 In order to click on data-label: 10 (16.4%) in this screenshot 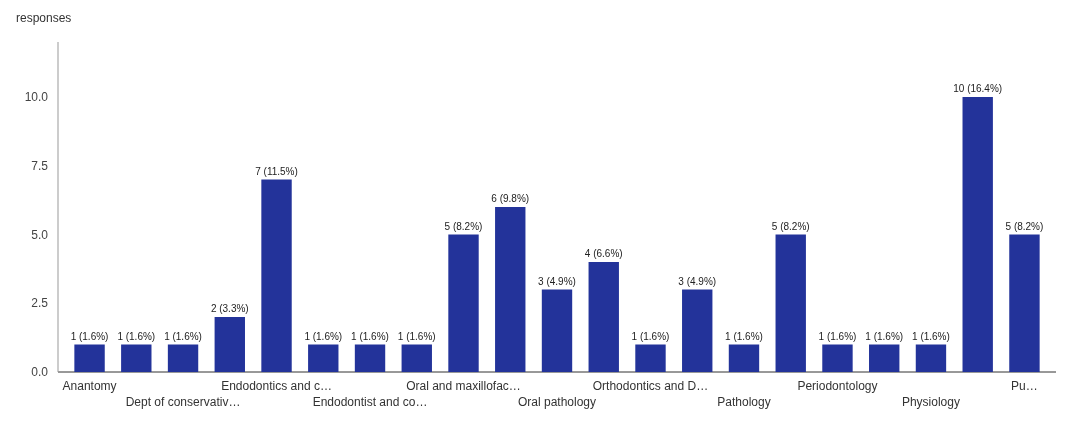, I will do `click(978, 88)`.